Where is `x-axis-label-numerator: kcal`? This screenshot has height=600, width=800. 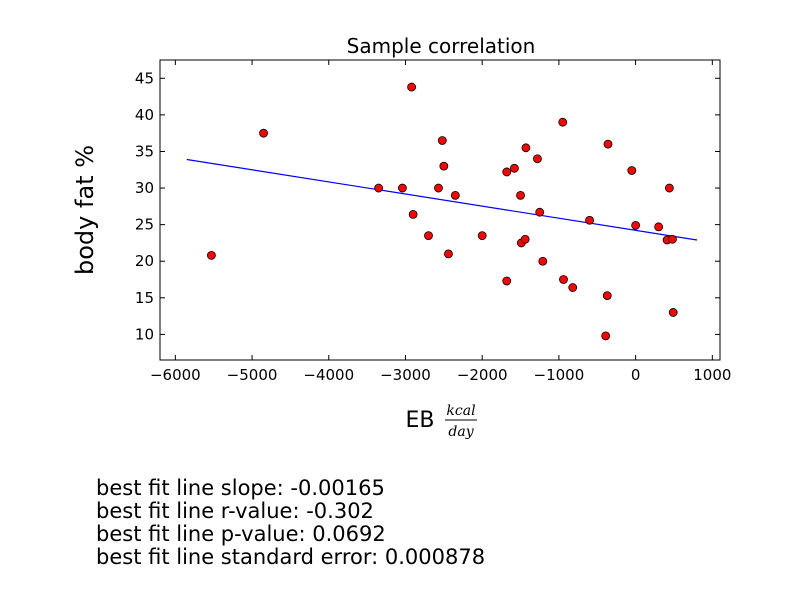 x-axis-label-numerator: kcal is located at coordinates (460, 411).